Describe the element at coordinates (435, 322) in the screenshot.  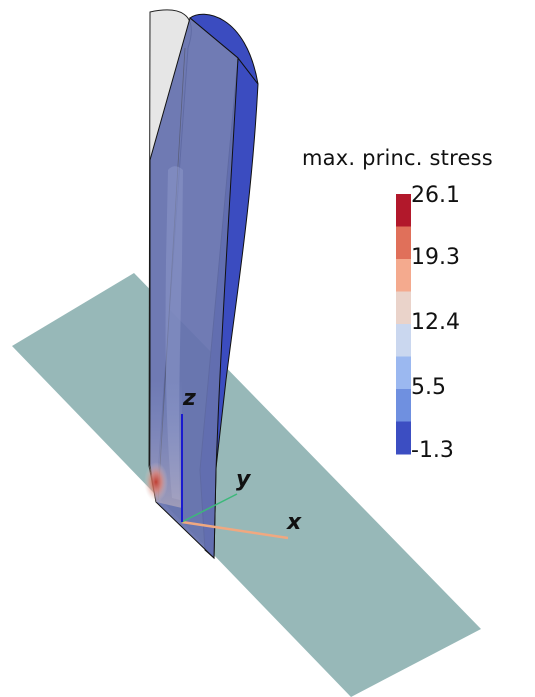
I see `scalar-bar-tick-3: 12.4` at that location.